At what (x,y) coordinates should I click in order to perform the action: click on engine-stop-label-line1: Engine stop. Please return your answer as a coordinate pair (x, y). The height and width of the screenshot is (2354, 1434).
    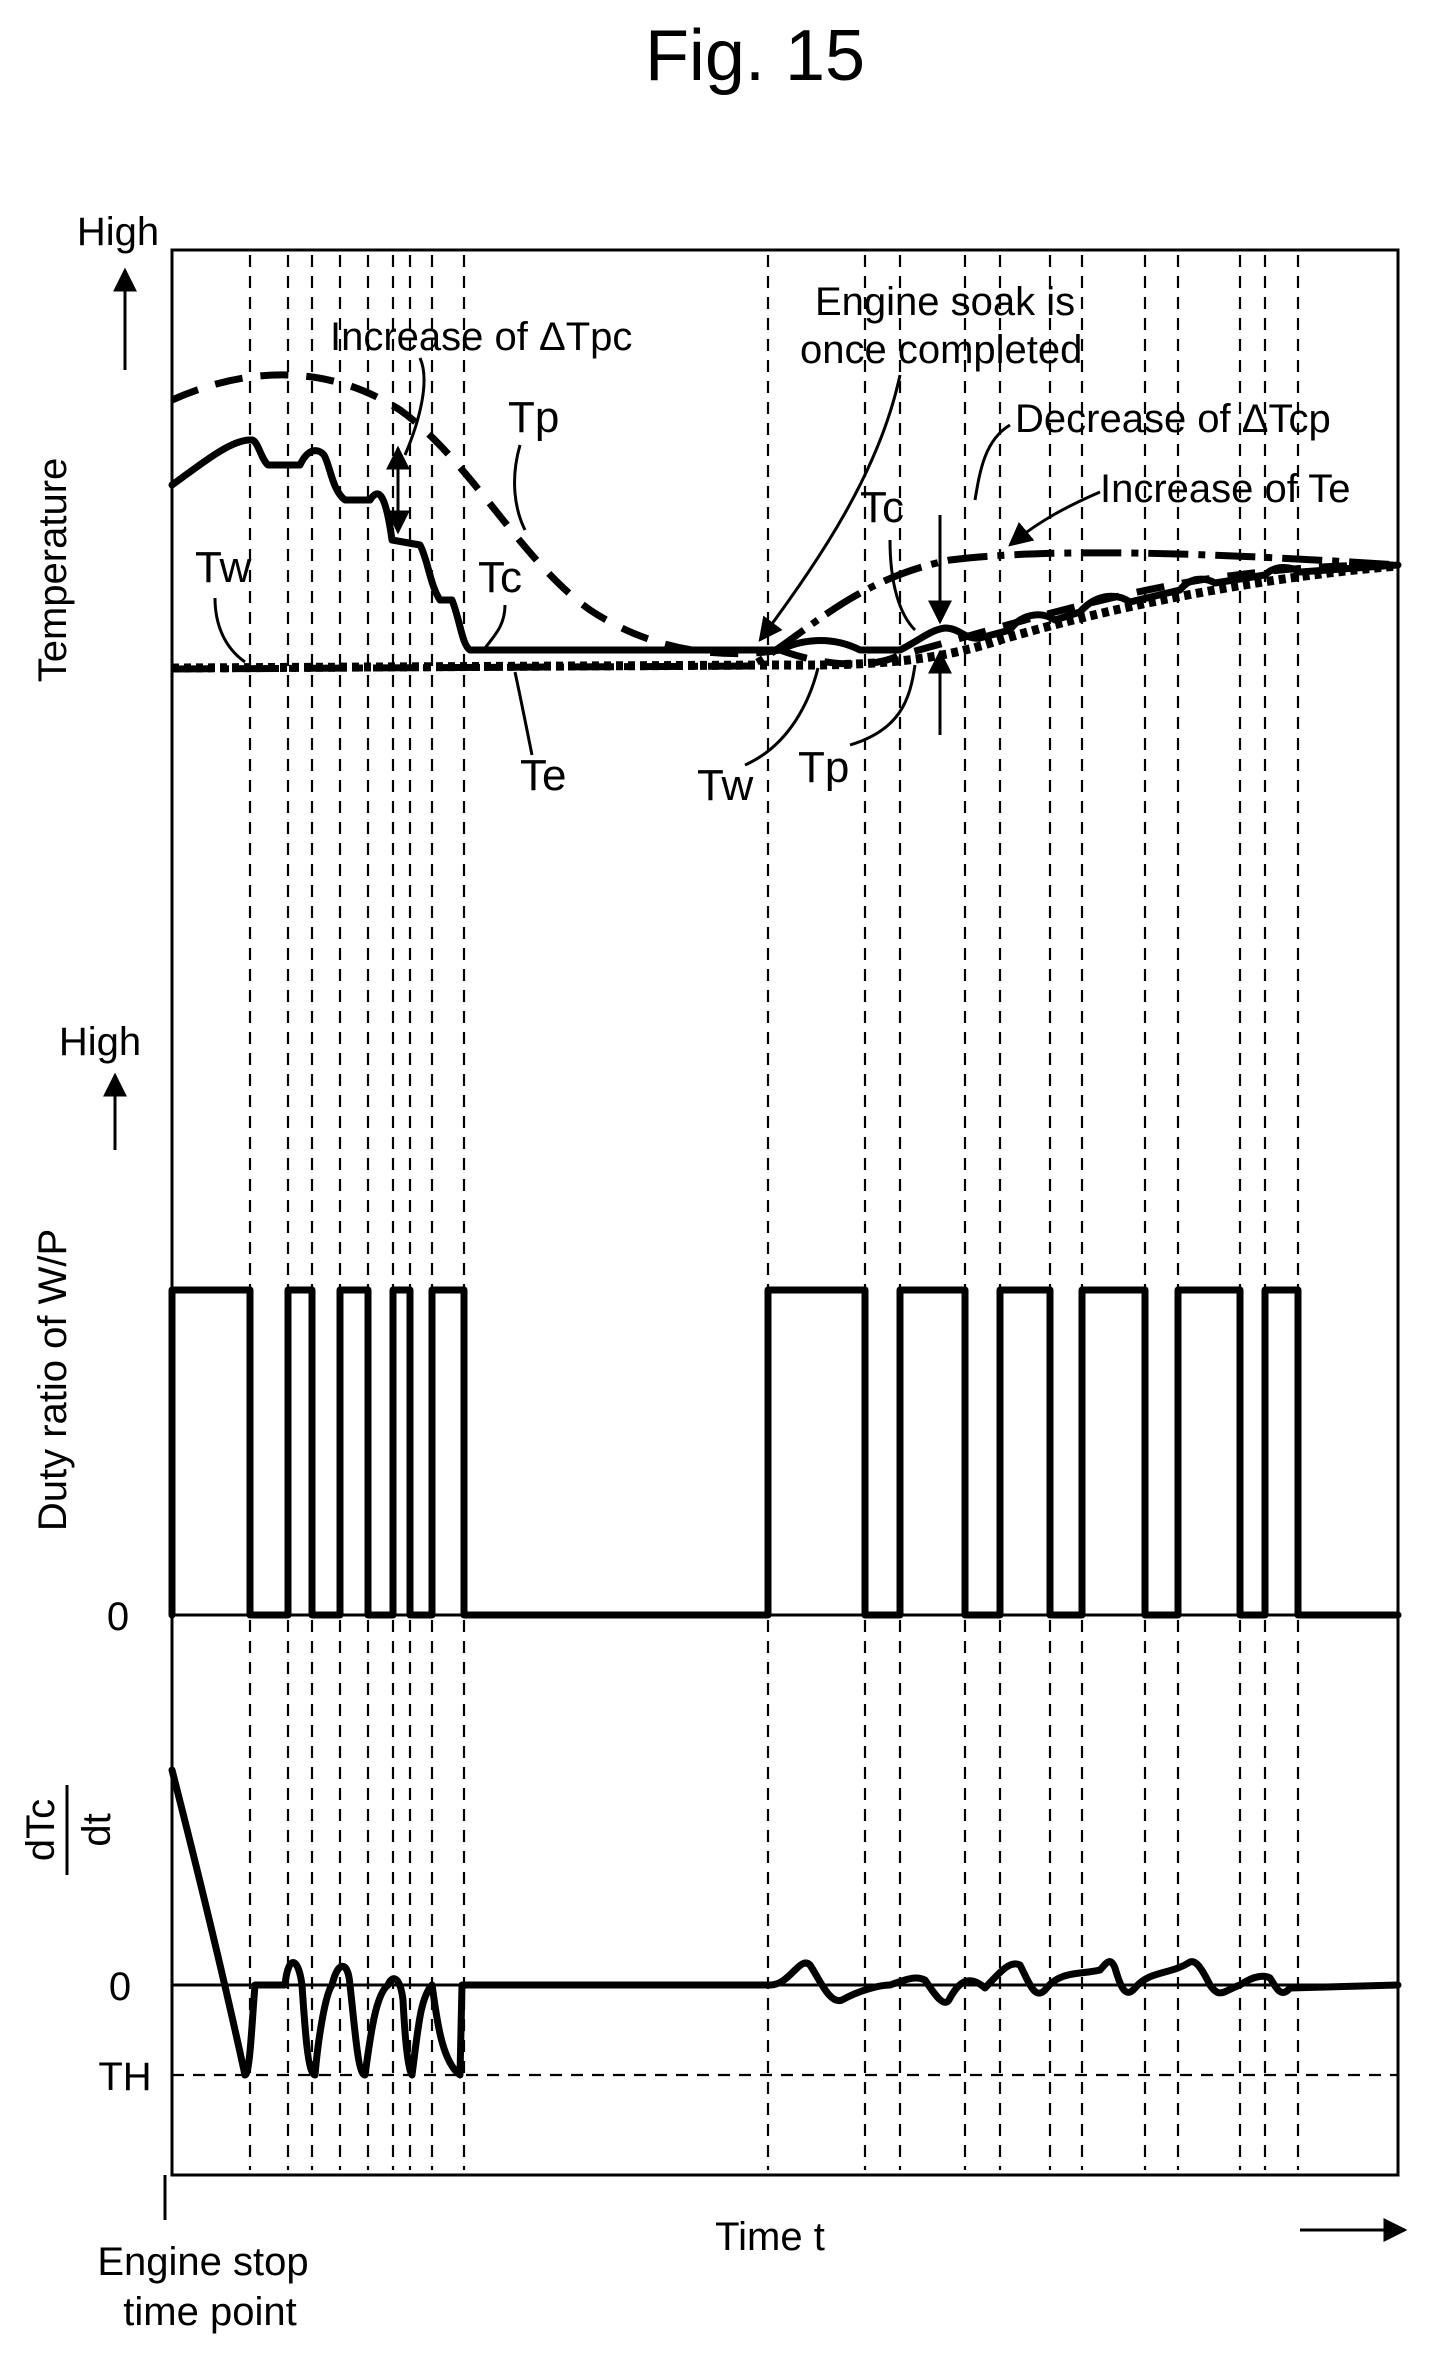
    Looking at the image, I should click on (202, 2262).